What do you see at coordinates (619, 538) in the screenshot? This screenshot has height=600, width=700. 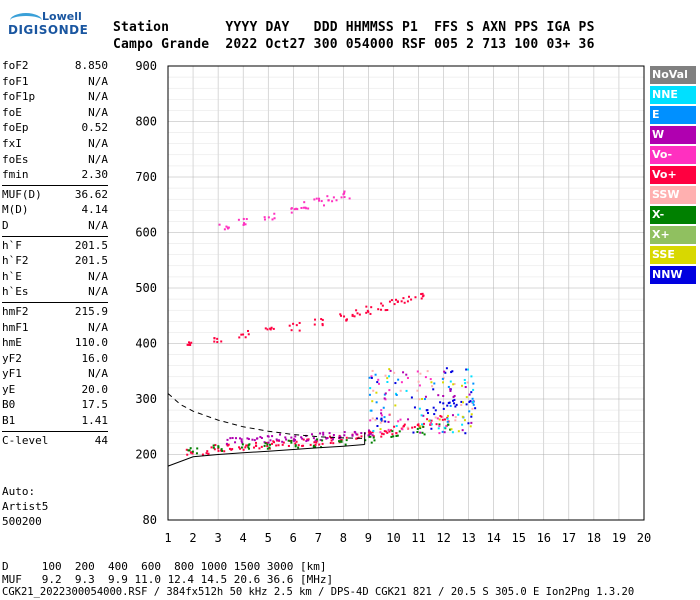 I see `x-tick-label: 19` at bounding box center [619, 538].